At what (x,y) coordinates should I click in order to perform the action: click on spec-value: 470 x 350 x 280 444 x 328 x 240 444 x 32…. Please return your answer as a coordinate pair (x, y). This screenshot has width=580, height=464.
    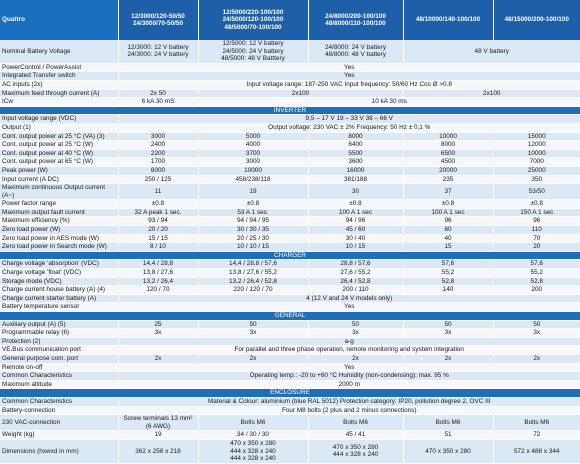
    Looking at the image, I should click on (252, 451).